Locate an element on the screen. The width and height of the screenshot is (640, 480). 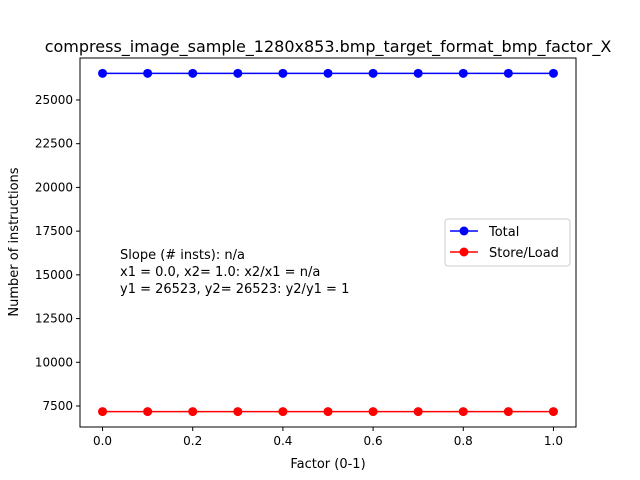
y-tick-label: 7500 is located at coordinates (57, 406).